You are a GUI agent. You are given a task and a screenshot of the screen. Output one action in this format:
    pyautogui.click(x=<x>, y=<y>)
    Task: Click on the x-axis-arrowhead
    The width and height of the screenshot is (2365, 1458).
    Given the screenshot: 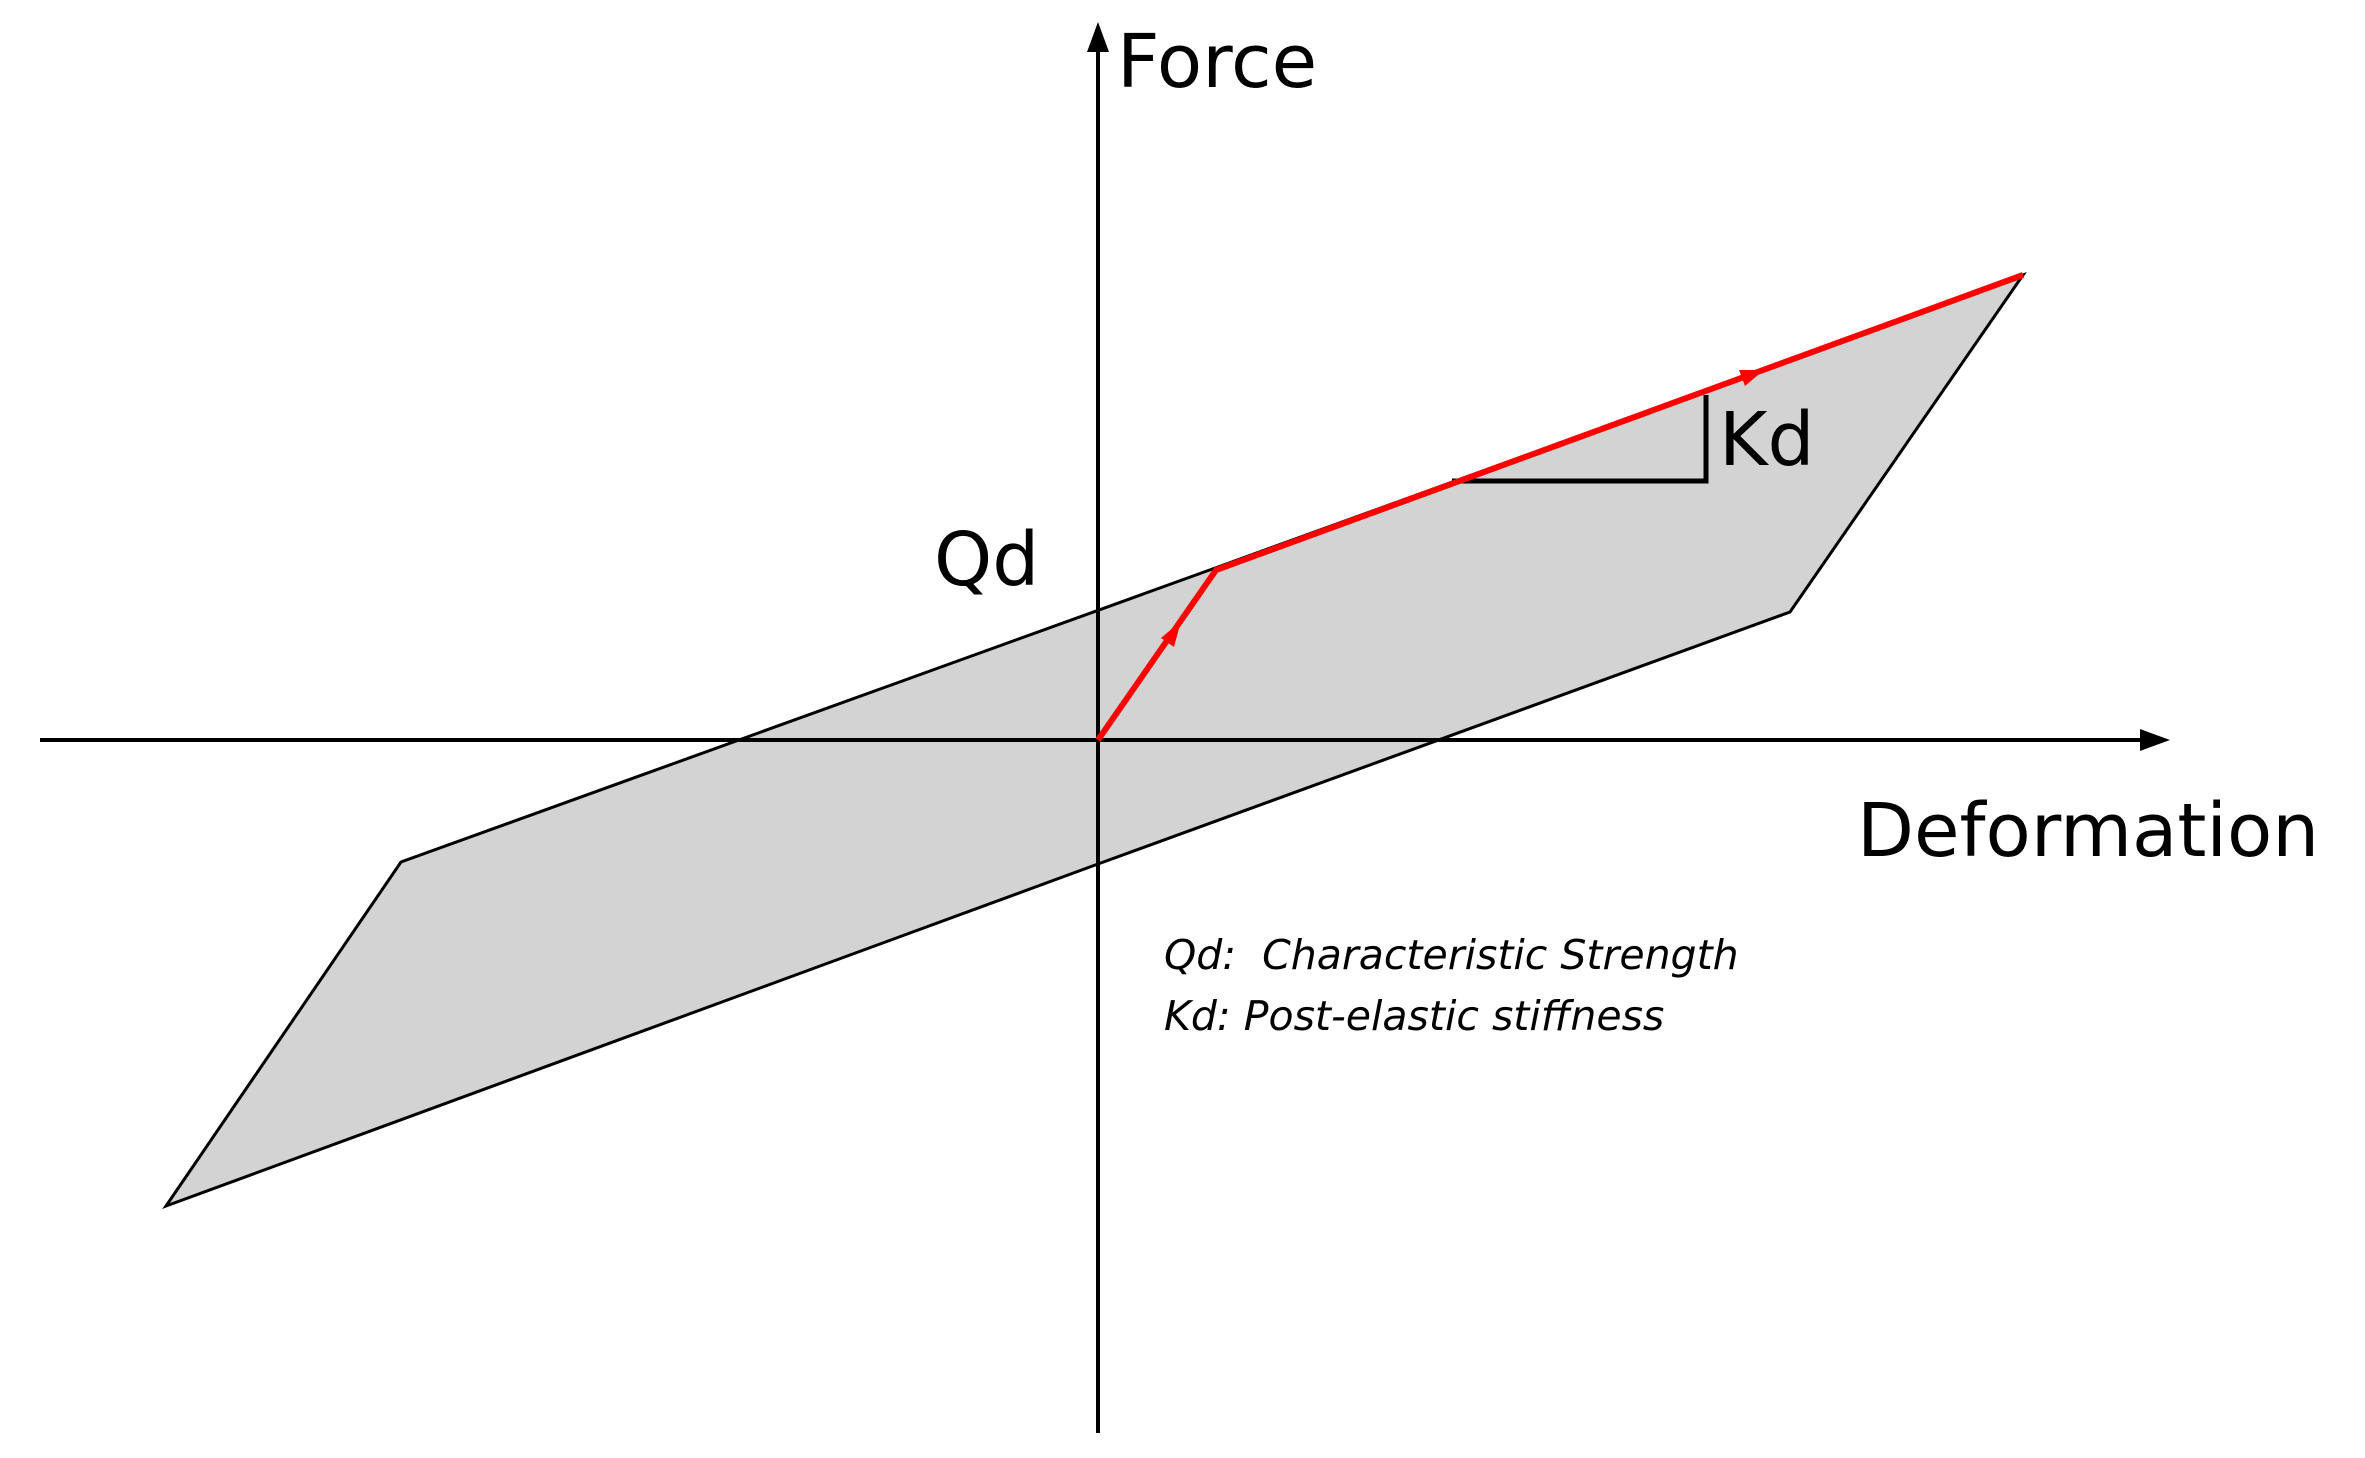 What is the action you would take?
    pyautogui.click(x=2155, y=740)
    